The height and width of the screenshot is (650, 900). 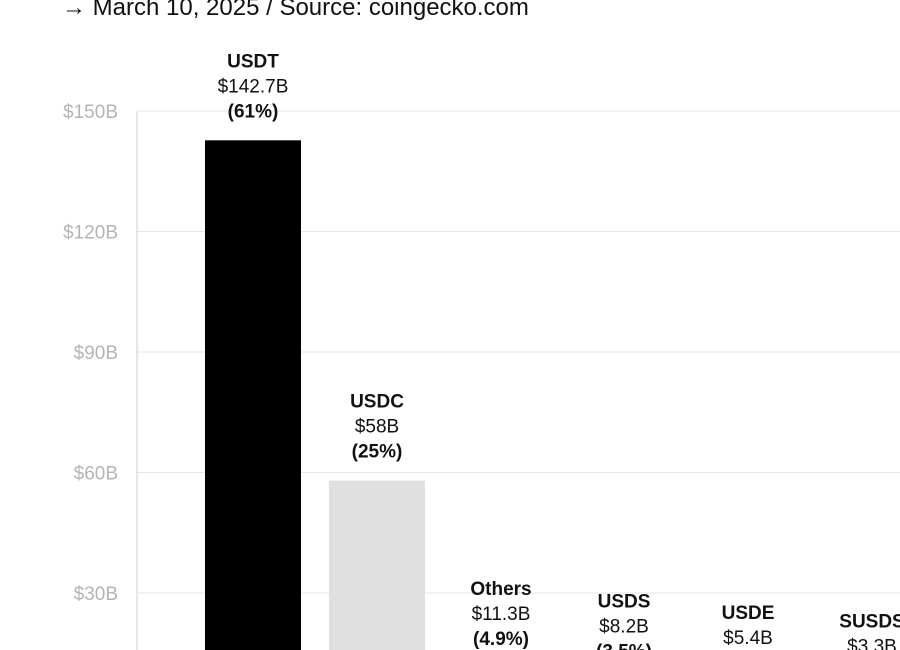 What do you see at coordinates (624, 602) in the screenshot?
I see `bar-label-name: USDS` at bounding box center [624, 602].